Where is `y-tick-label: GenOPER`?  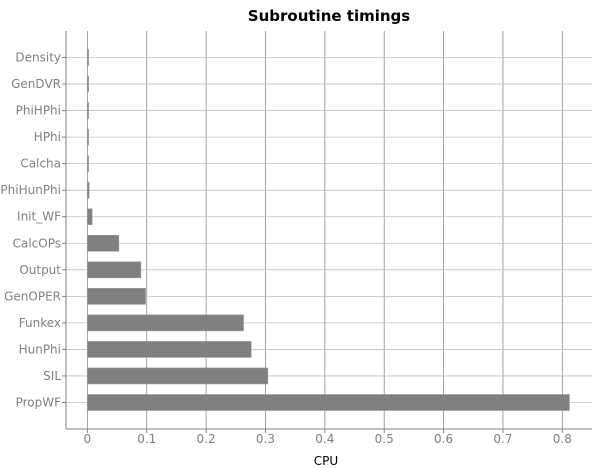
y-tick-label: GenOPER is located at coordinates (32, 296).